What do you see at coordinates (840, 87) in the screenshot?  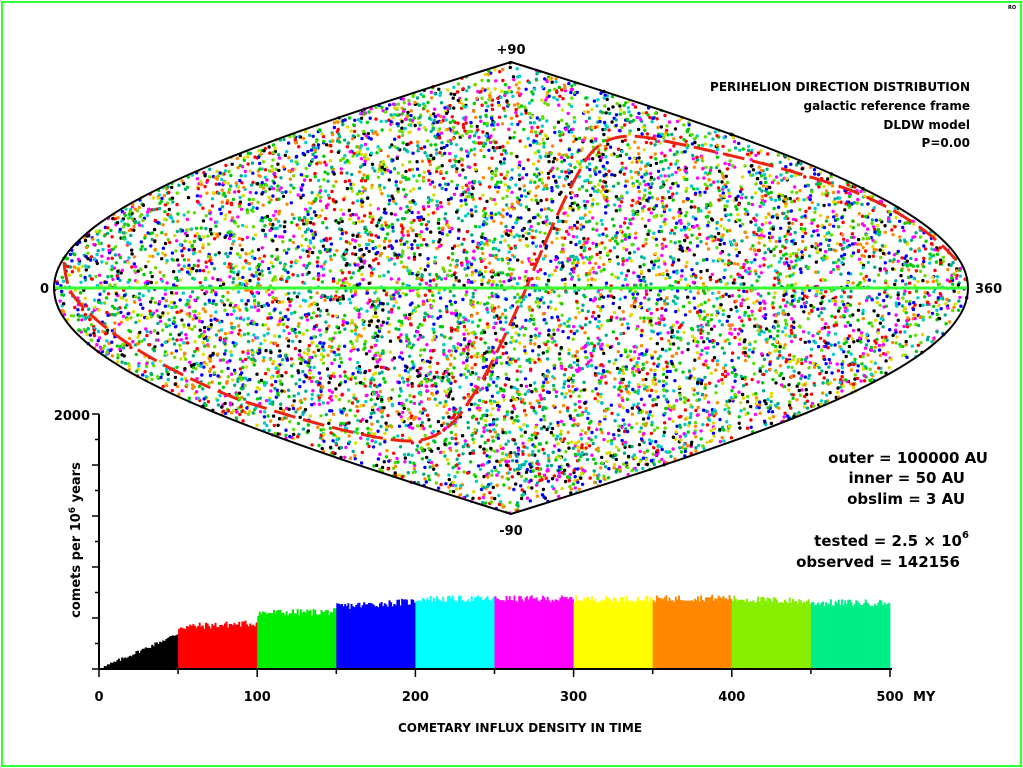 I see `map-title-line-1: PERIHELION DIRECTION DISTRIBUTION` at bounding box center [840, 87].